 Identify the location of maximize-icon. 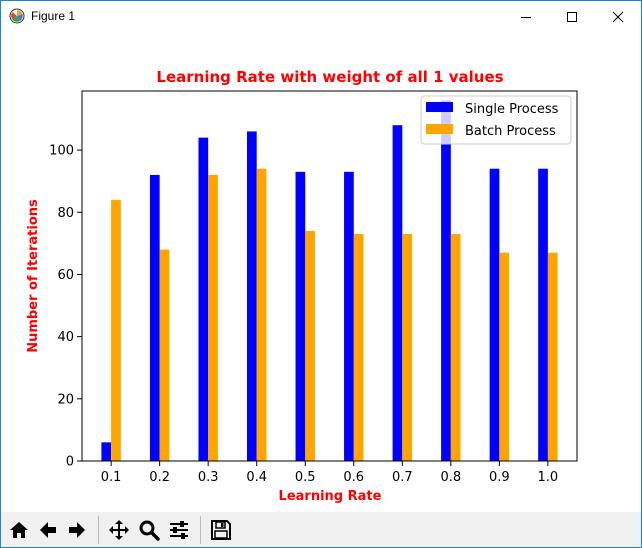
(572, 16).